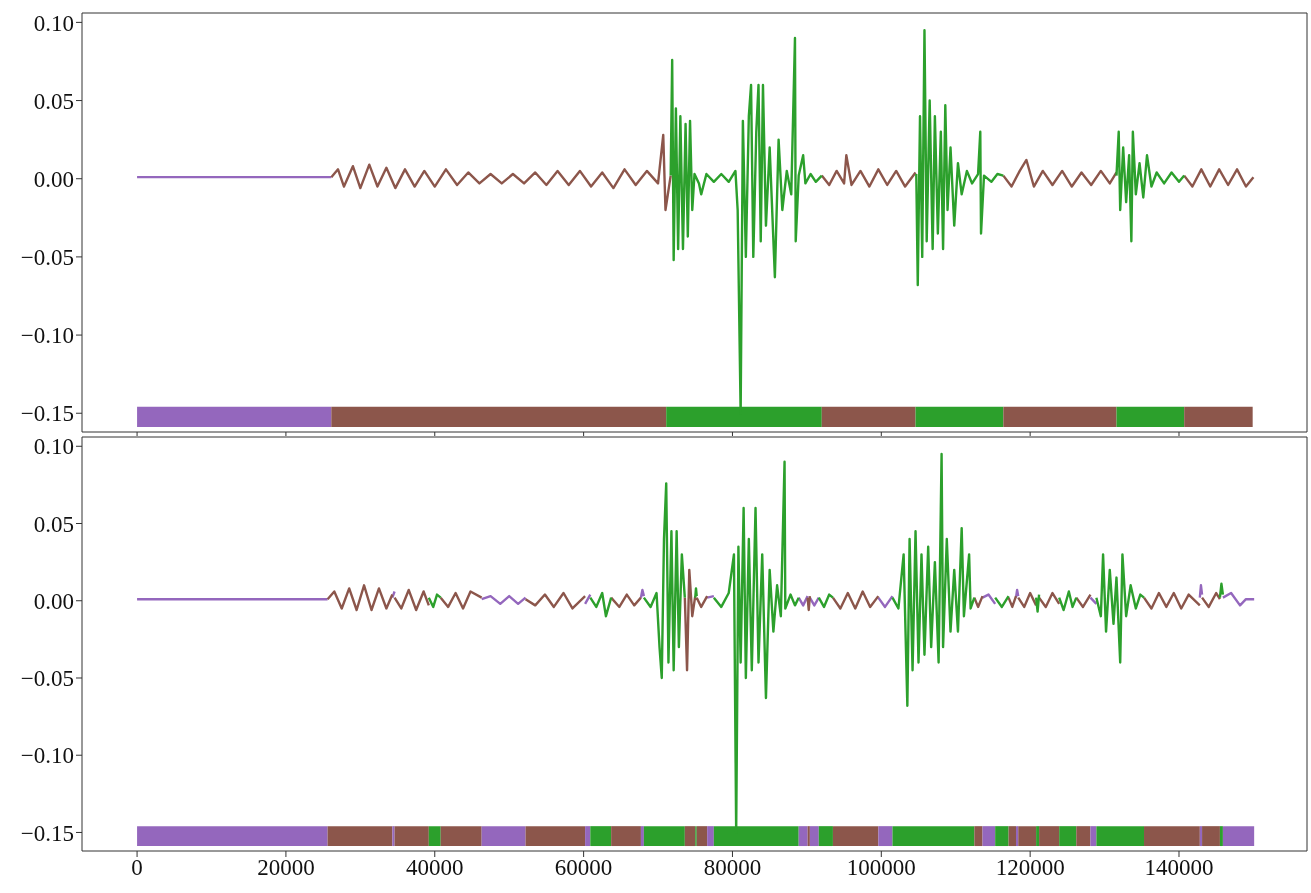 This screenshot has height=893, width=1311. Describe the element at coordinates (286, 868) in the screenshot. I see `x-tick-label: 20000` at that location.